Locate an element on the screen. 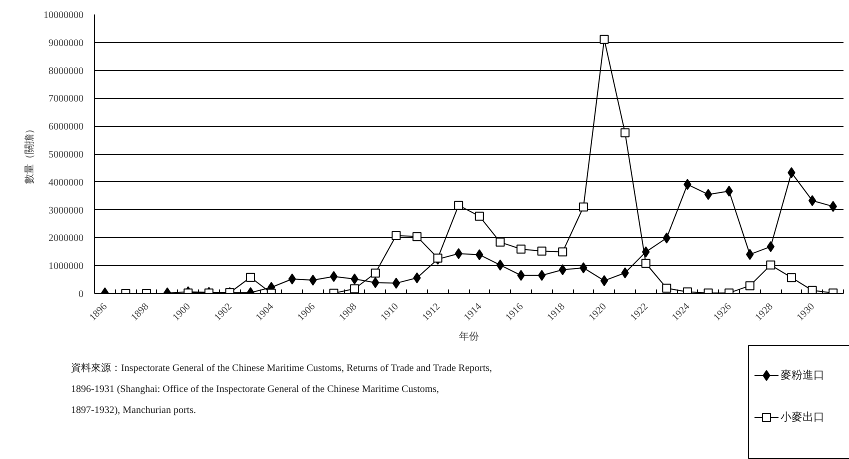 Image resolution: width=849 pixels, height=459 pixels. y-tick-label: 6000000 is located at coordinates (66, 127).